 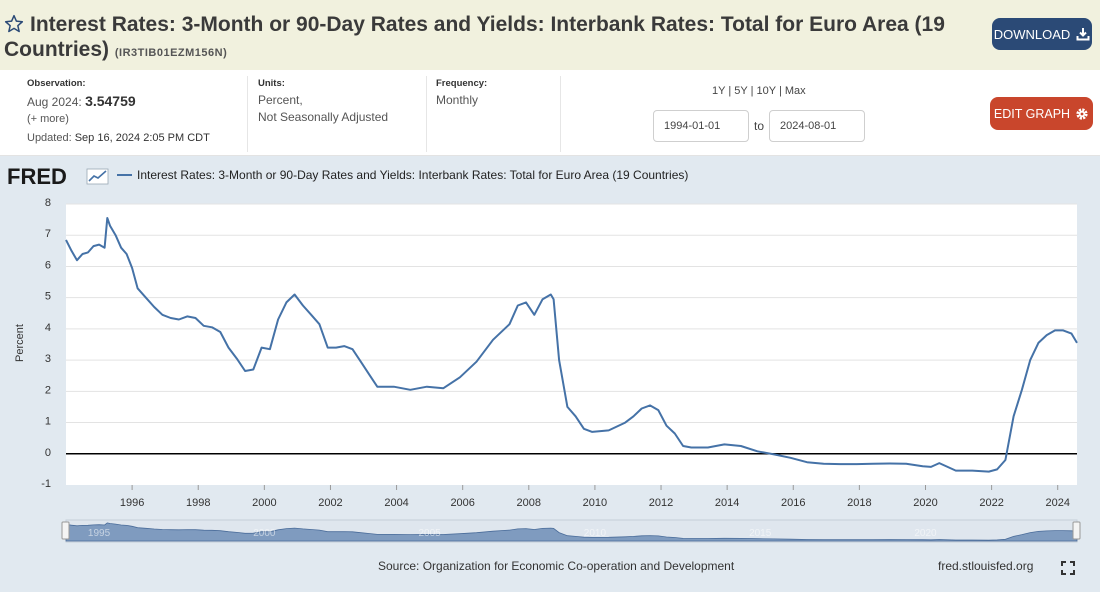 I want to click on page-title-line2: Countries), so click(x=56, y=49).